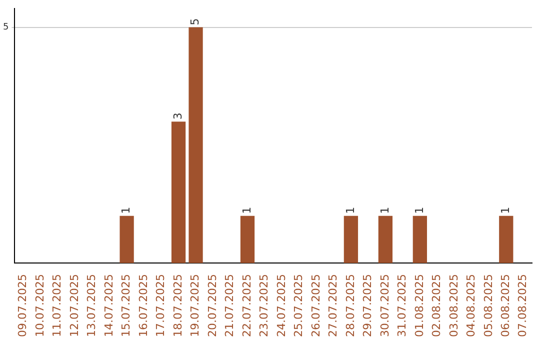 The height and width of the screenshot is (340, 540). What do you see at coordinates (315, 306) in the screenshot?
I see `x-tick-label: 26.07.2025` at bounding box center [315, 306].